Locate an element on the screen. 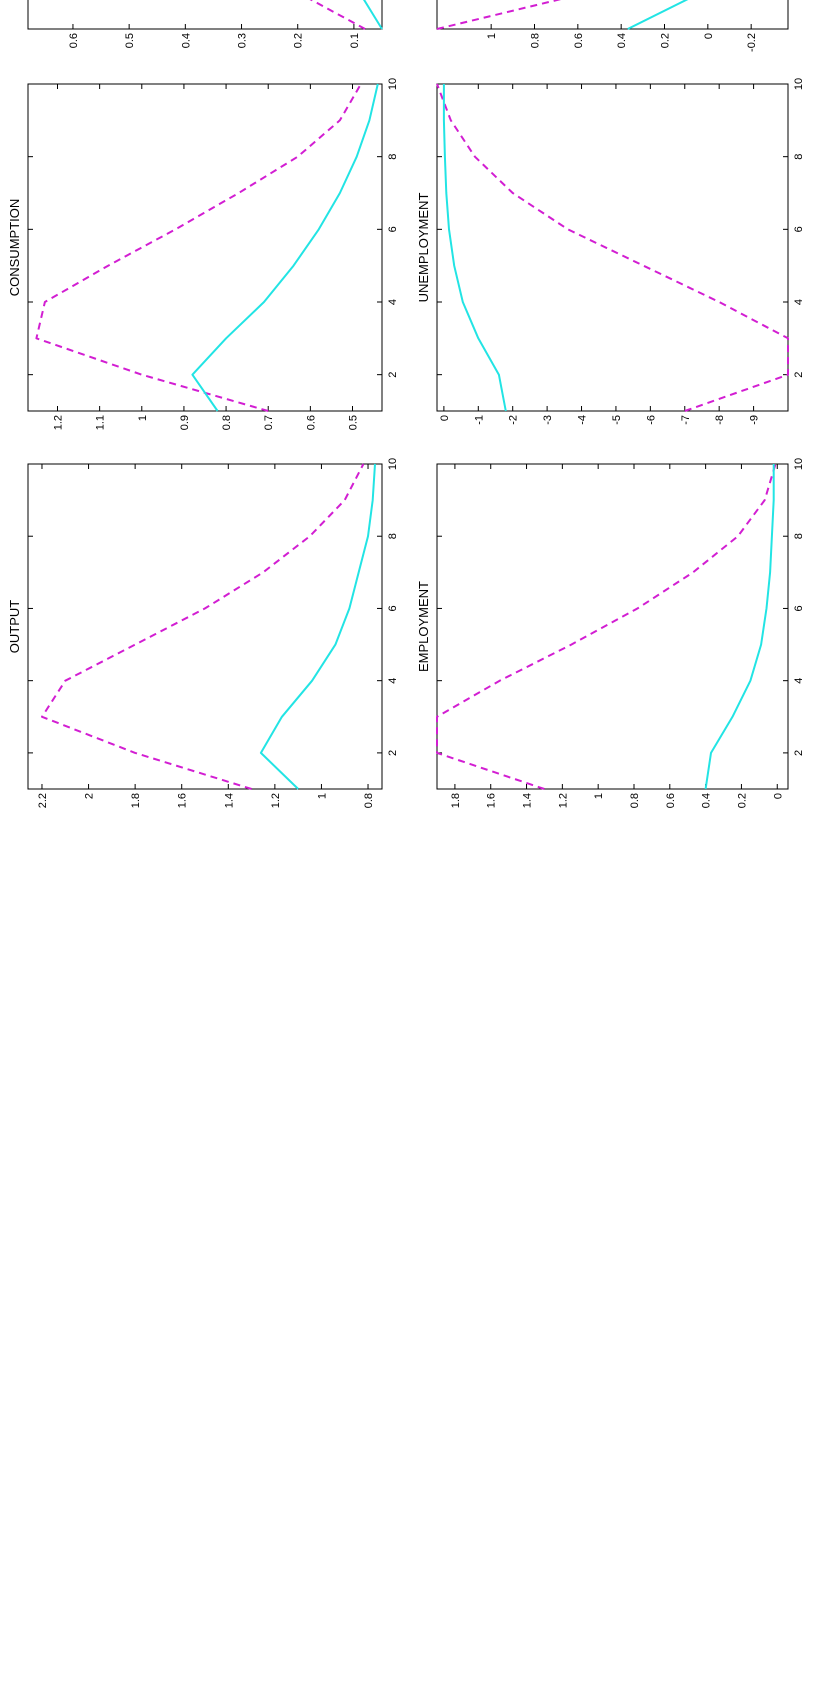 The image size is (819, 1704). y-tick-label: -8 is located at coordinates (720, 420).